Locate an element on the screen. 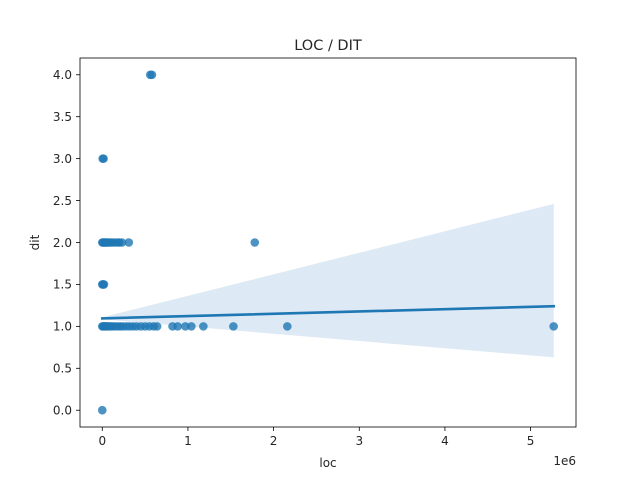 This screenshot has height=480, width=640. y-tick-label-6: 3.0 is located at coordinates (62, 159).